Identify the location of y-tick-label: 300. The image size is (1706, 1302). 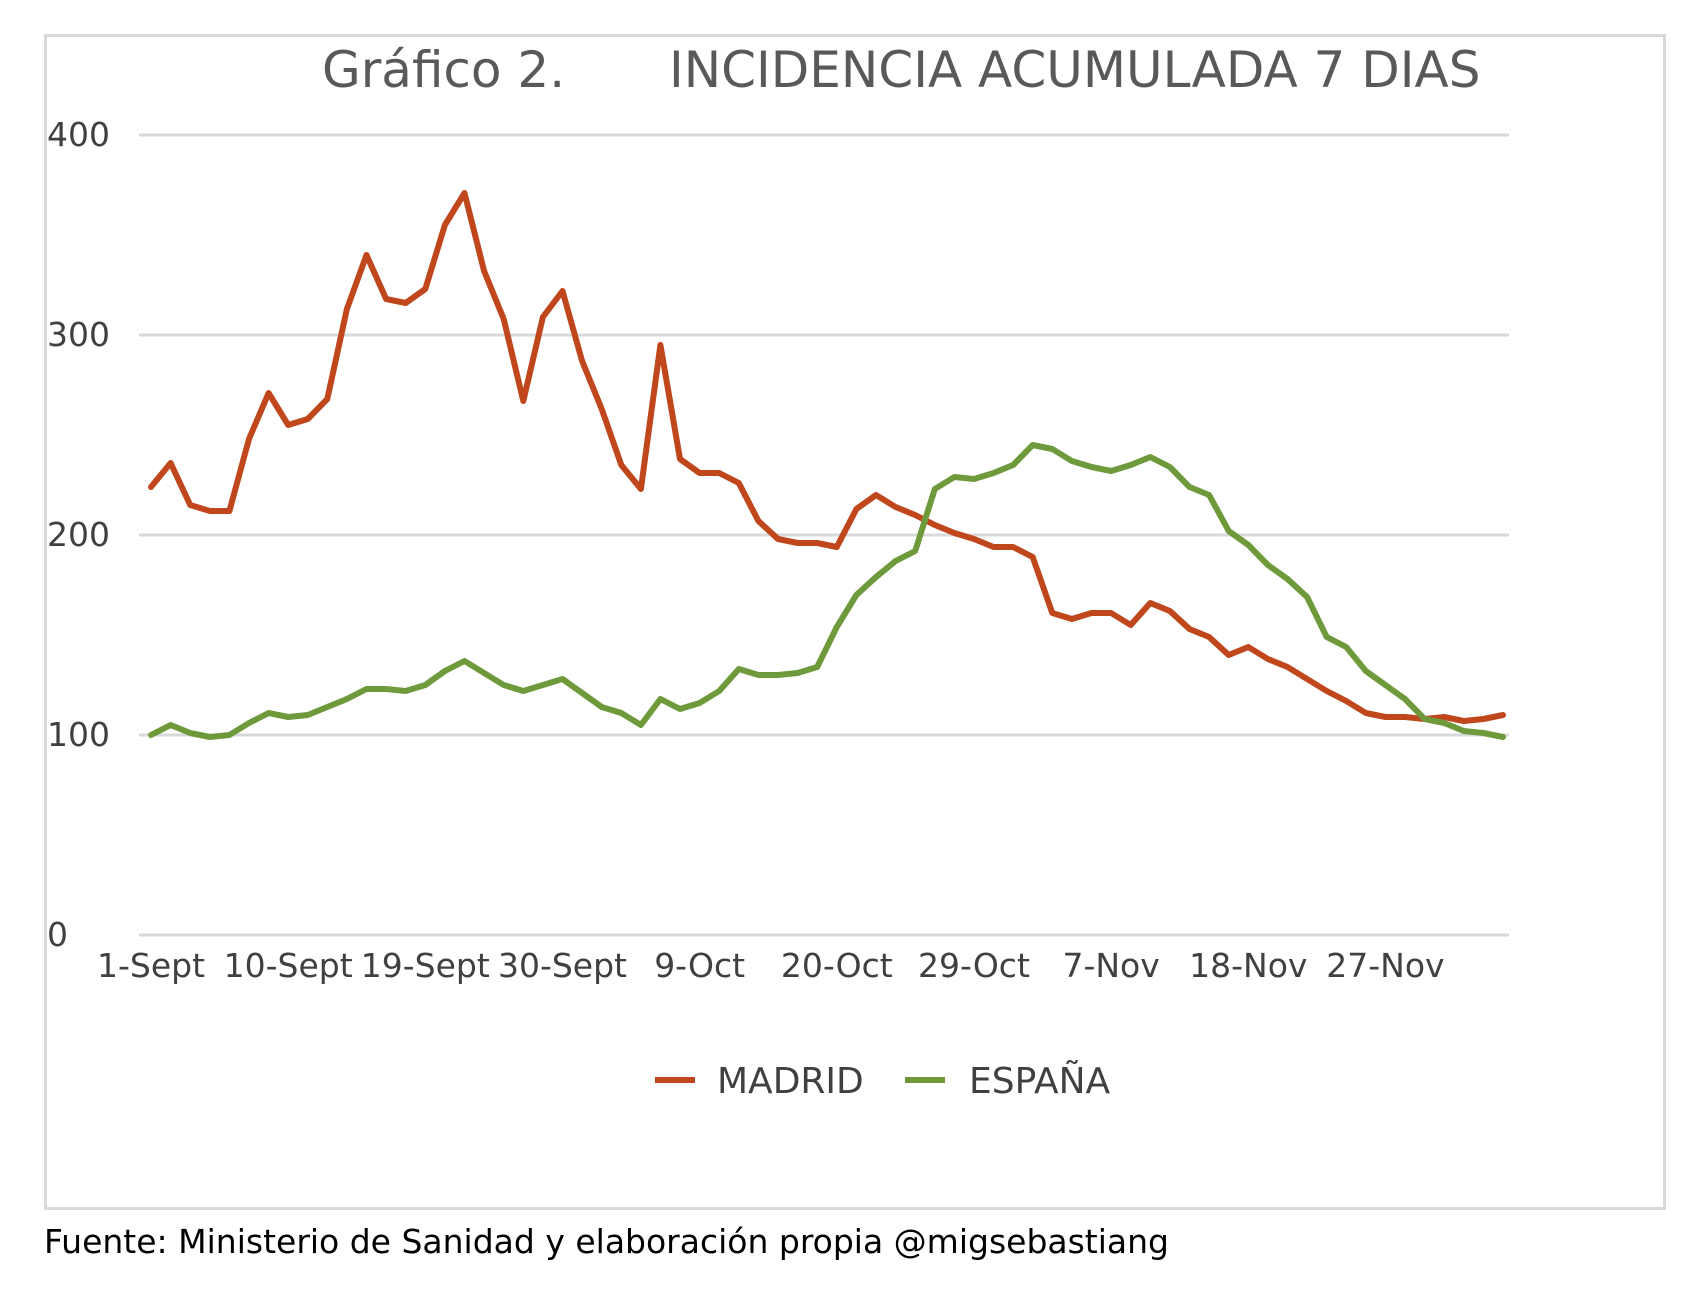
(78, 334).